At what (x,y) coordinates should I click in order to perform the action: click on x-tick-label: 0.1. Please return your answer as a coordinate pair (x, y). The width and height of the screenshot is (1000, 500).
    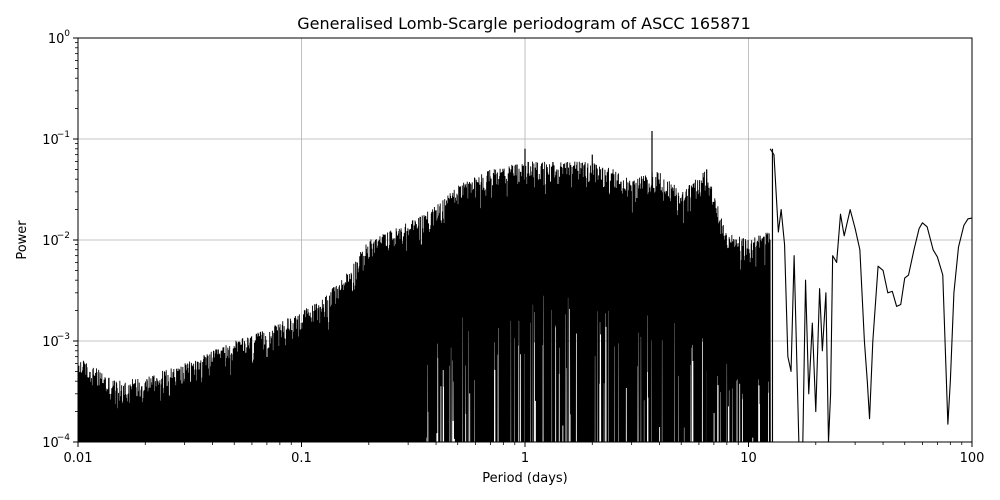
    Looking at the image, I should click on (301, 458).